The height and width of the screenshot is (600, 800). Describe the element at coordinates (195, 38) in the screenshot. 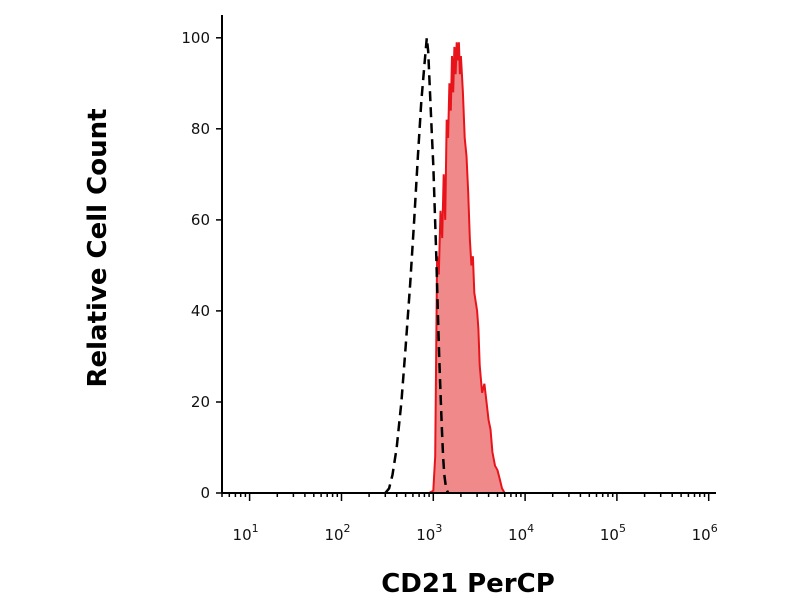

I see `y-tick-label: 100` at that location.